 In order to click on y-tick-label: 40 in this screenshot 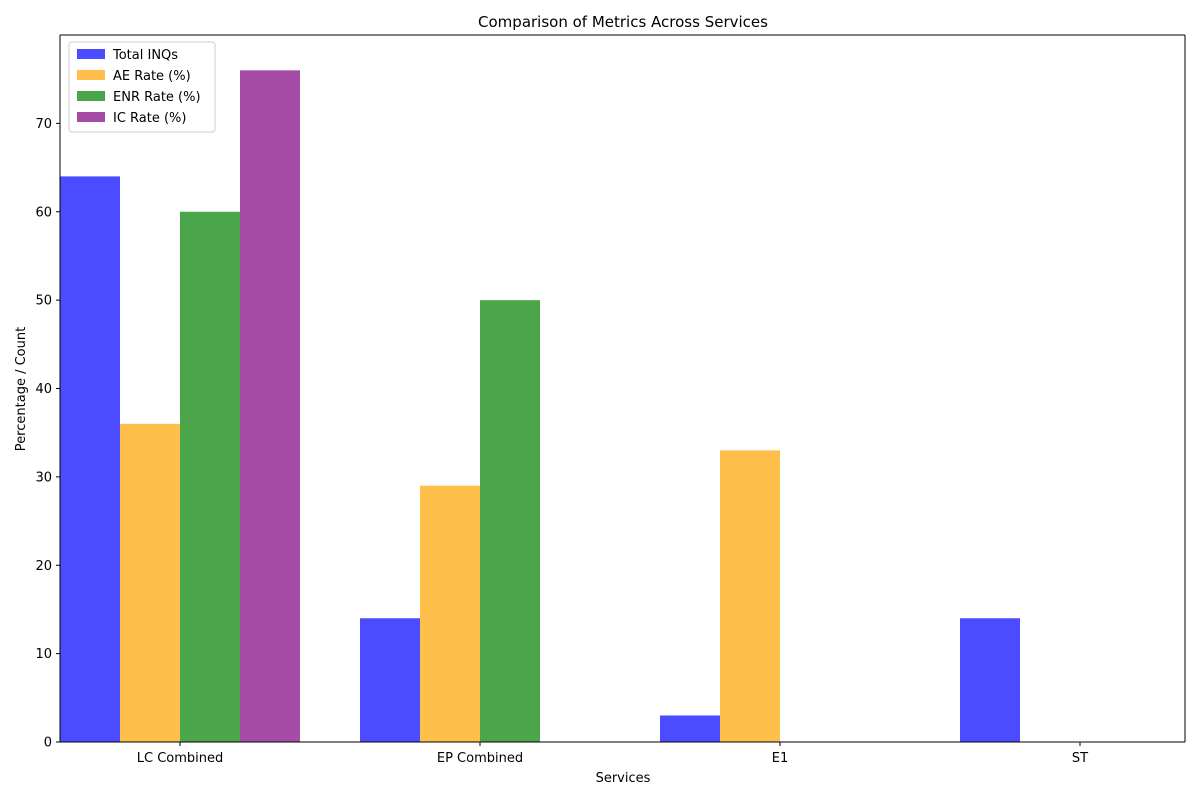, I will do `click(43, 389)`.